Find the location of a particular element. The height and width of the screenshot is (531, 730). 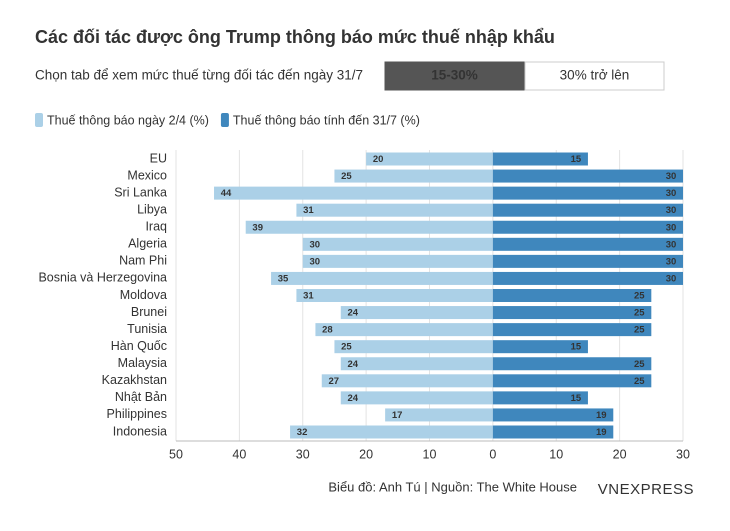

y-tick-label: Kazakhstan is located at coordinates (134, 380).